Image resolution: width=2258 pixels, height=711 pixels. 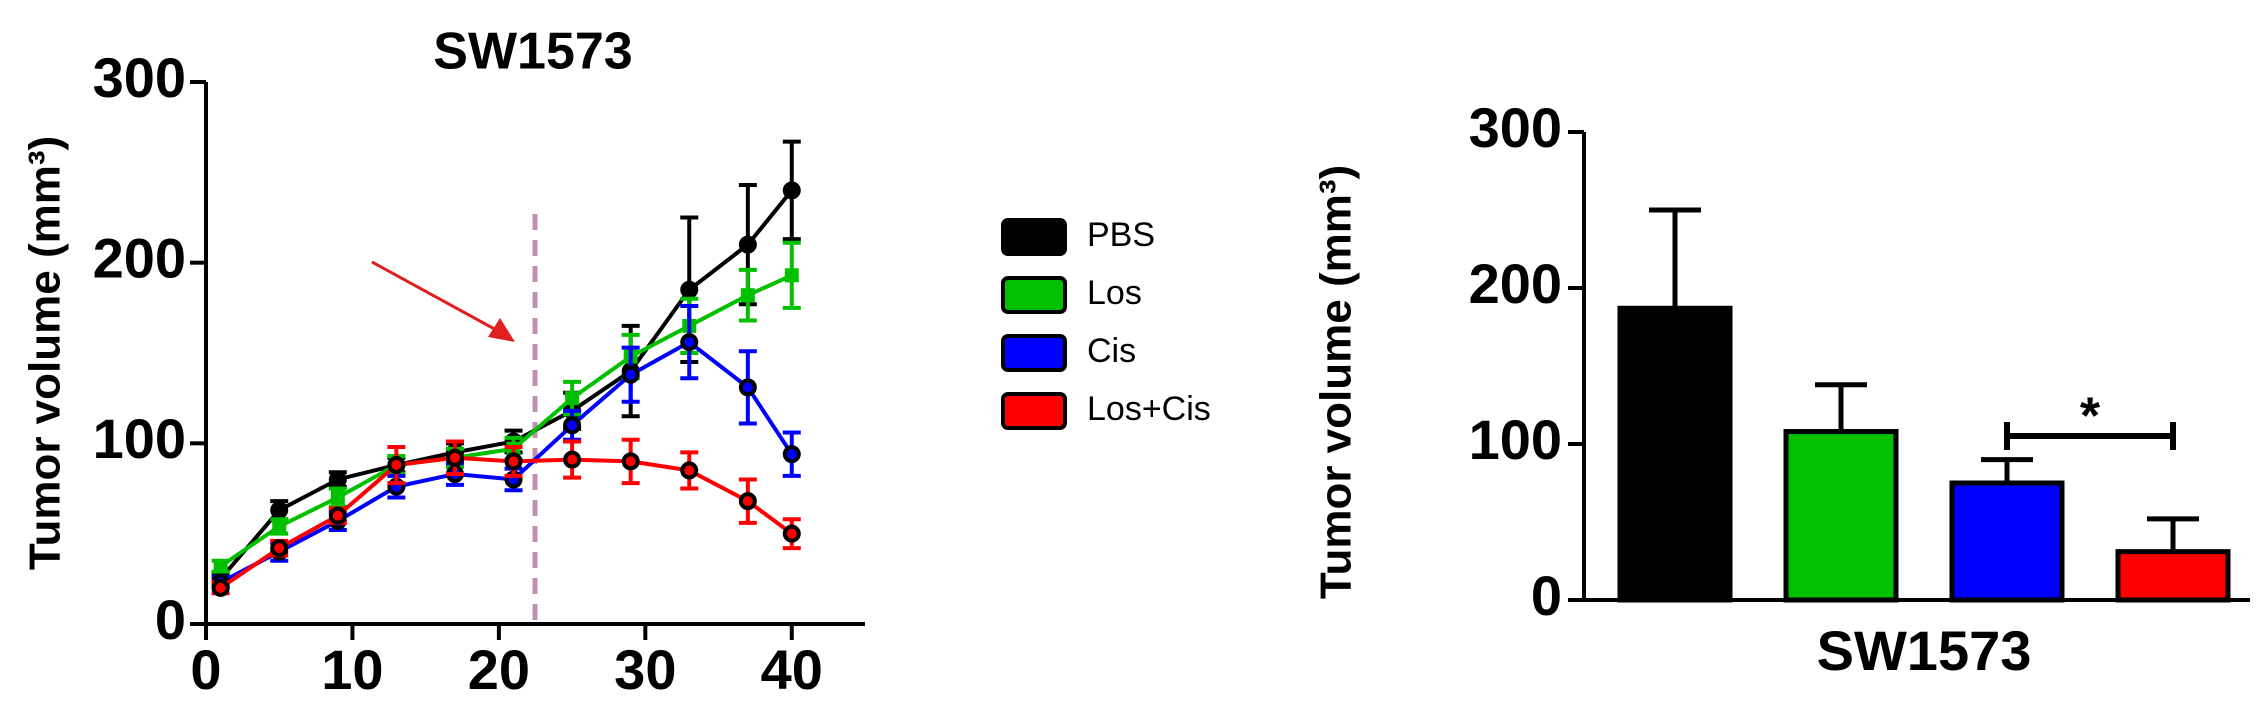 What do you see at coordinates (1121, 235) in the screenshot?
I see `legend-label: PBS` at bounding box center [1121, 235].